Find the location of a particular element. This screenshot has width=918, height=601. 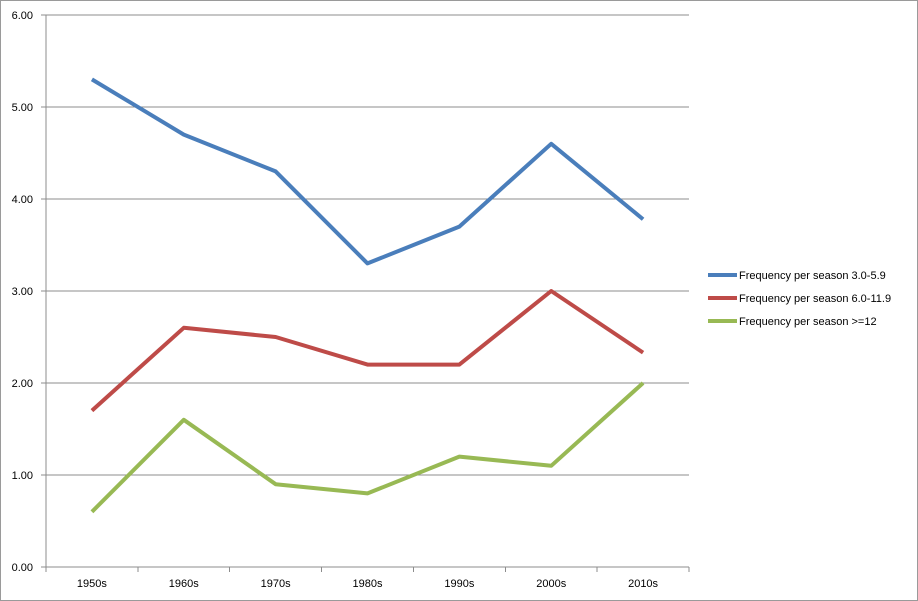

y-tick-label: 3.00 is located at coordinates (22, 292).